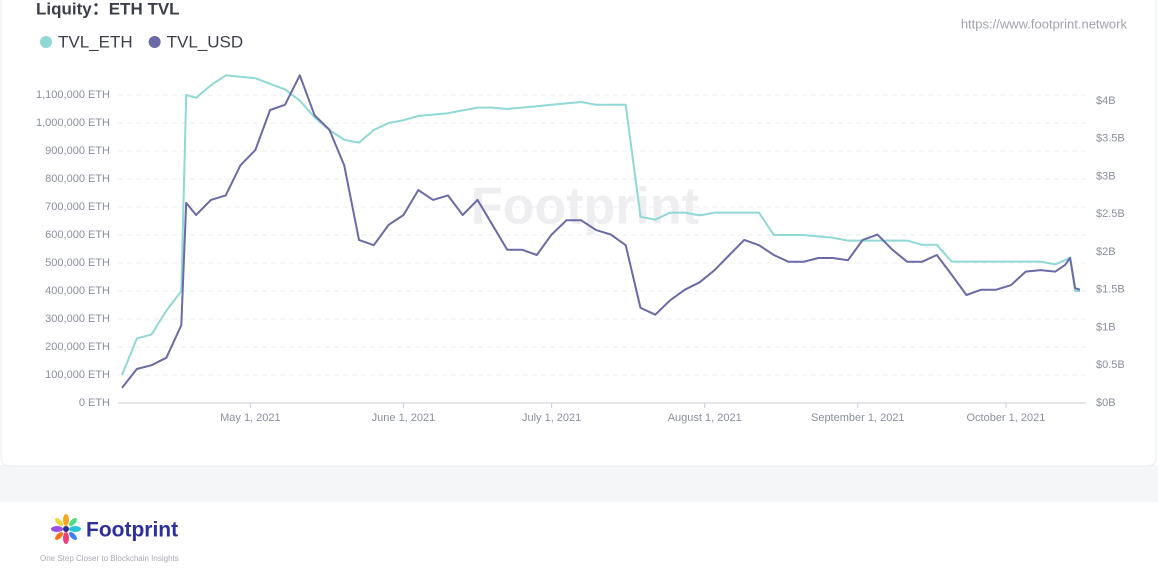 This screenshot has height=574, width=1158. Describe the element at coordinates (1110, 214) in the screenshot. I see `y2-tick-label: $2.5B` at that location.